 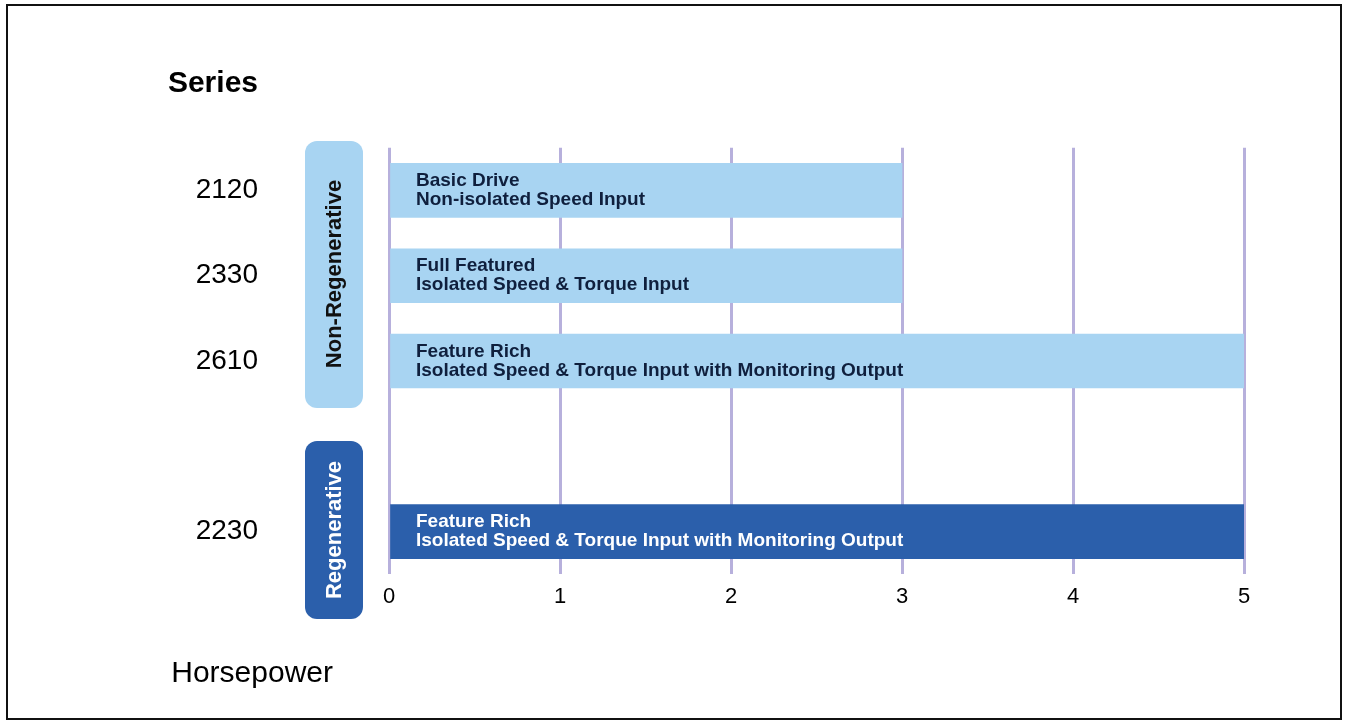 What do you see at coordinates (226, 359) in the screenshot?
I see `y-tick-label: 2610` at bounding box center [226, 359].